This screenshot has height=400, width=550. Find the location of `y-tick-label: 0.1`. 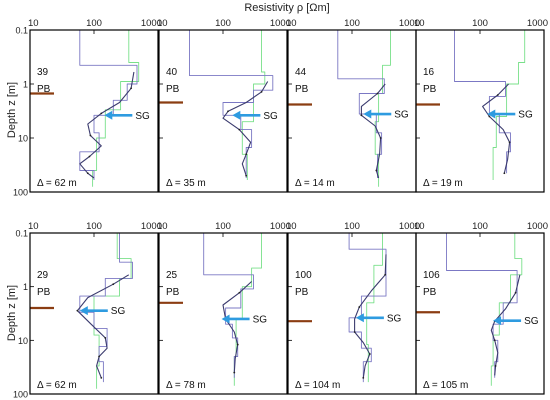

y-tick-label: 0.1 is located at coordinates (21, 31).